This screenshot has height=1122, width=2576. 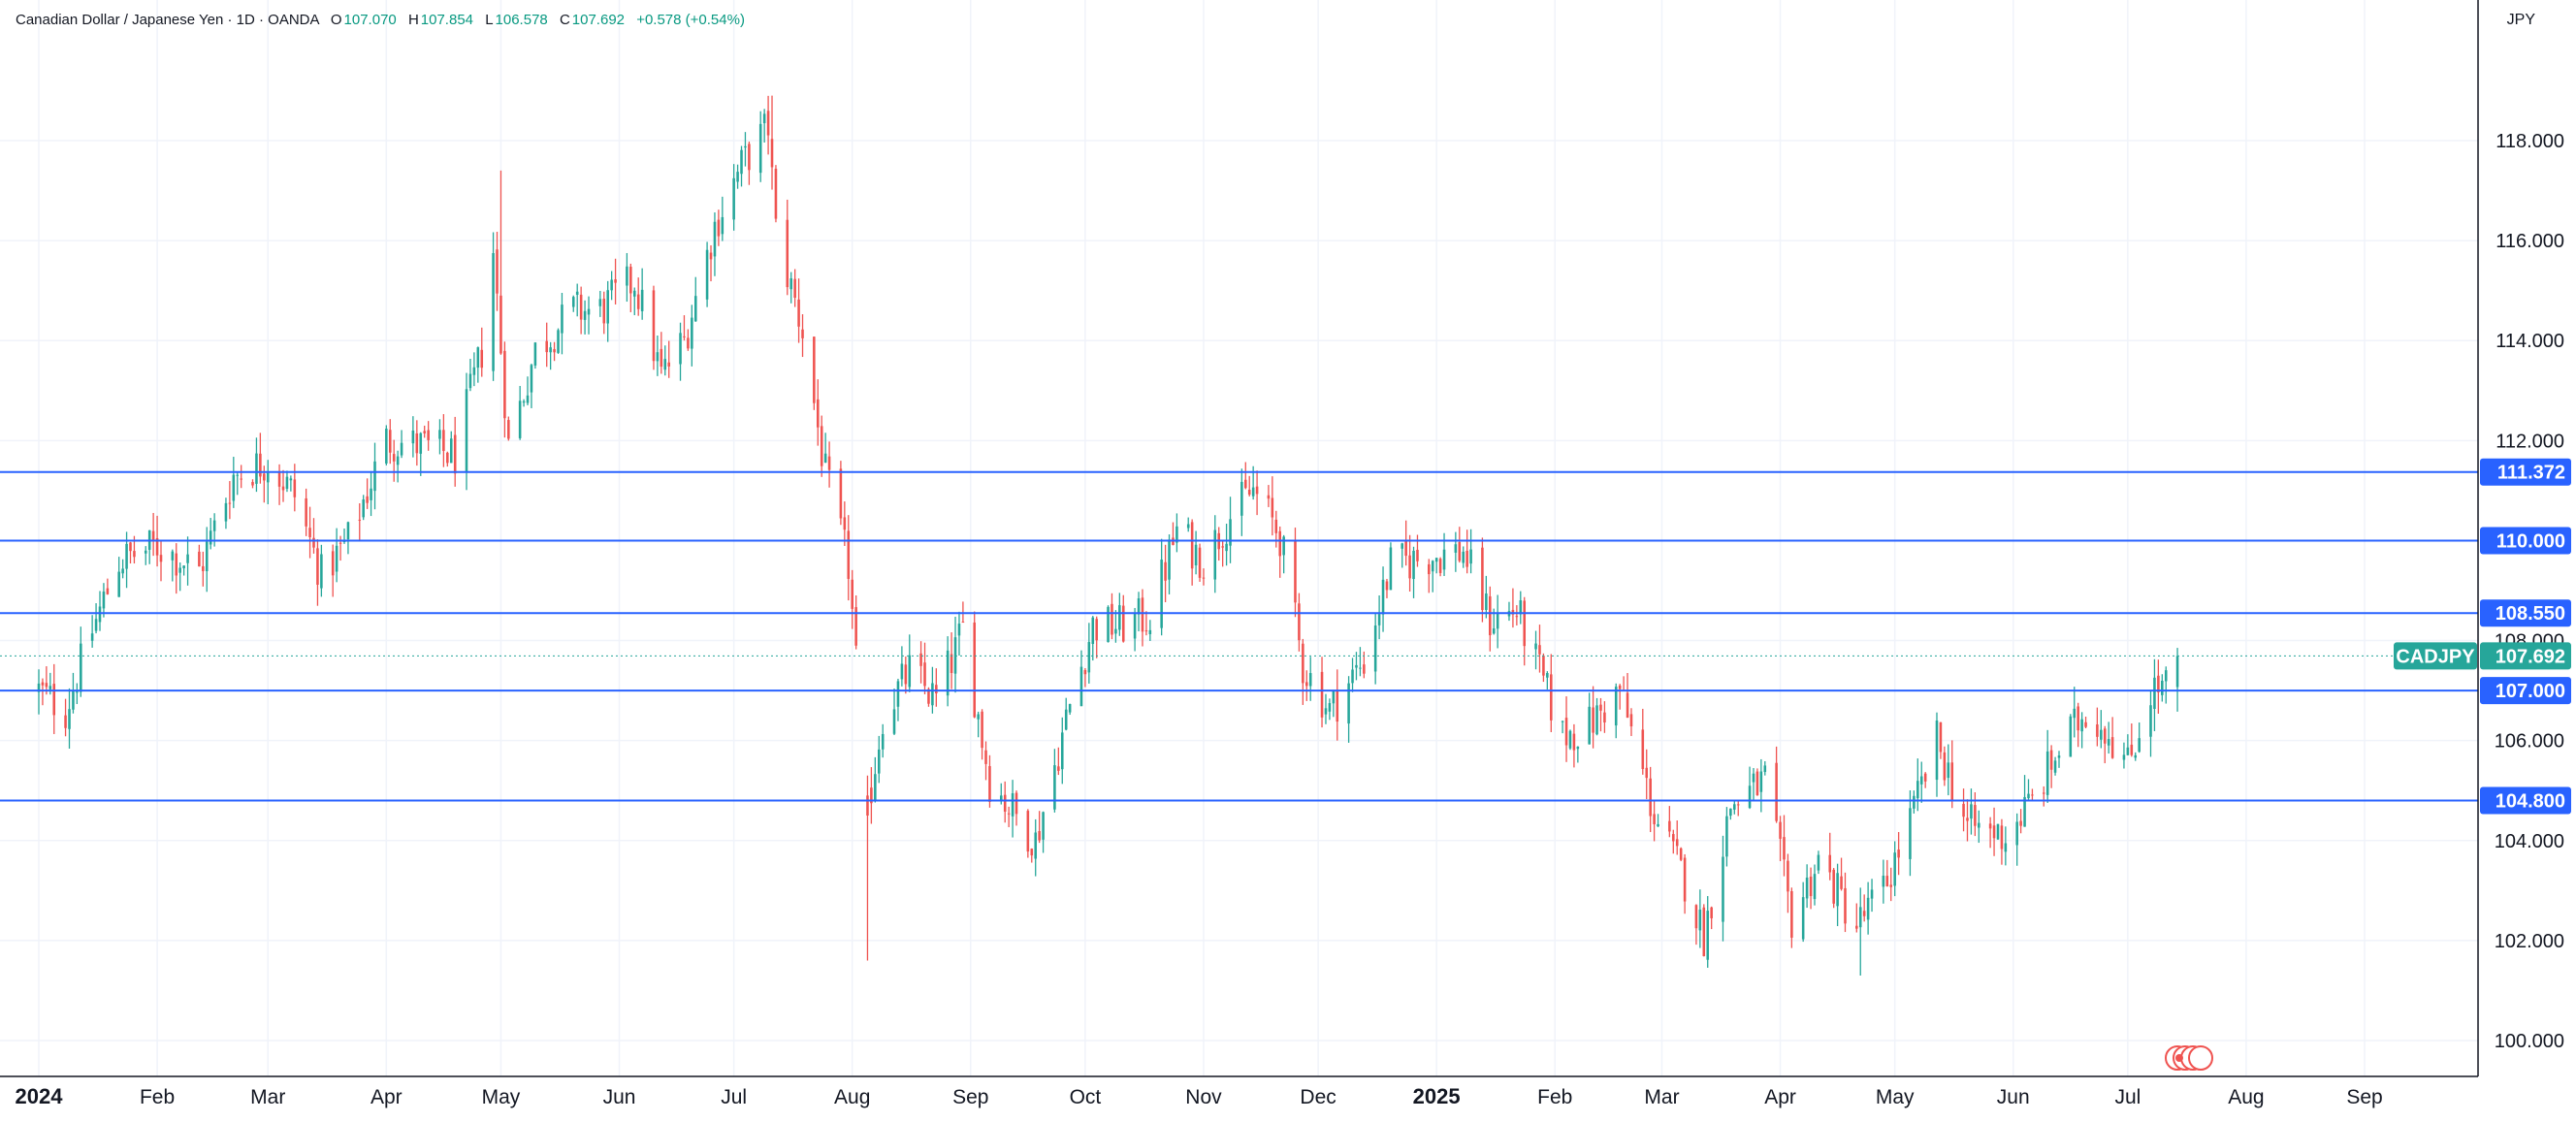 What do you see at coordinates (2520, 20) in the screenshot?
I see `price-unit-label: JPY` at bounding box center [2520, 20].